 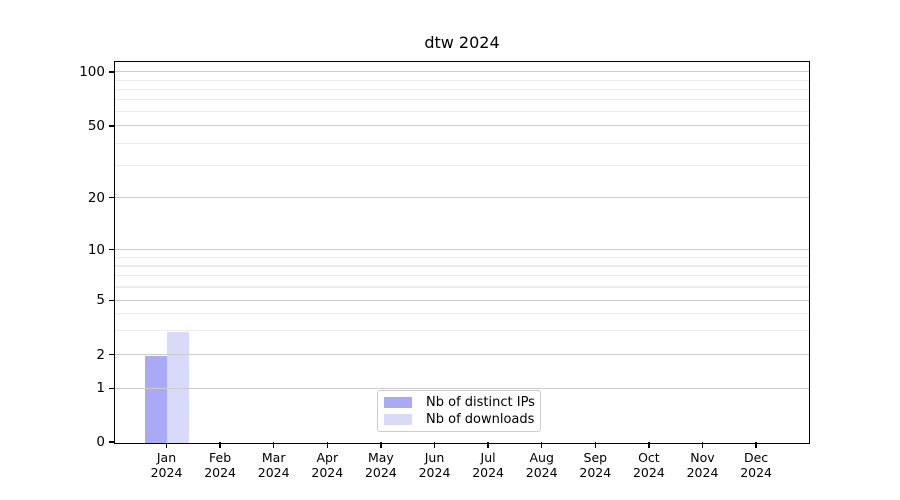 I want to click on chart-title: dtw 2024, so click(x=462, y=42).